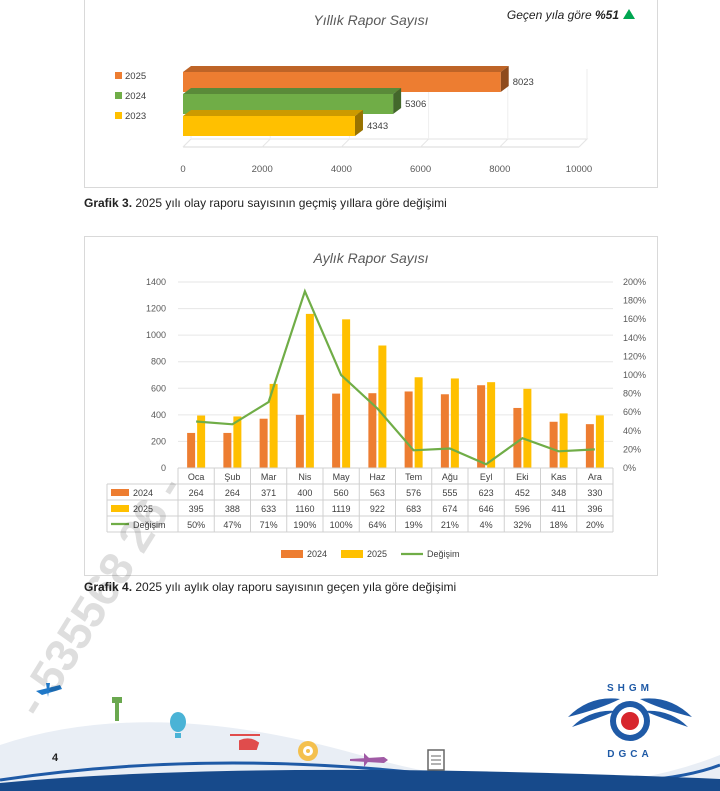  What do you see at coordinates (595, 525) in the screenshot?
I see `table-cell: 20%` at bounding box center [595, 525].